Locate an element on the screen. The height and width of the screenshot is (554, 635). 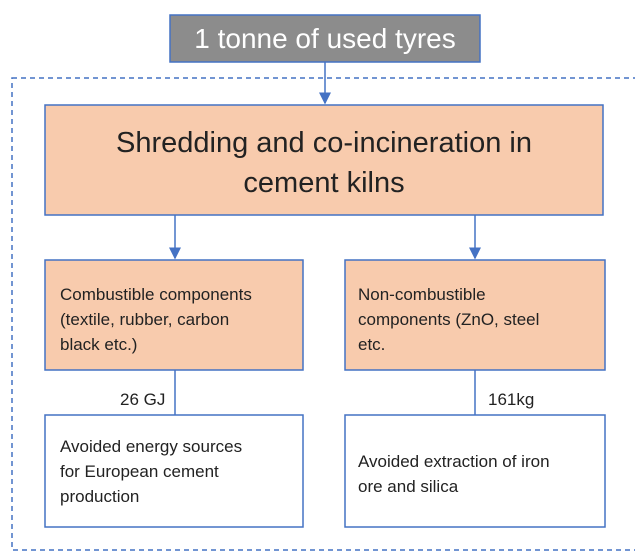
combustible-box is located at coordinates (174, 315).